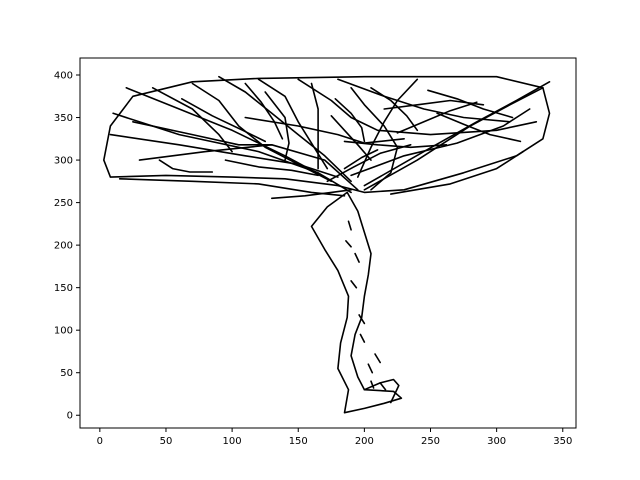  I want to click on y-tick-label-1: 50, so click(66, 373).